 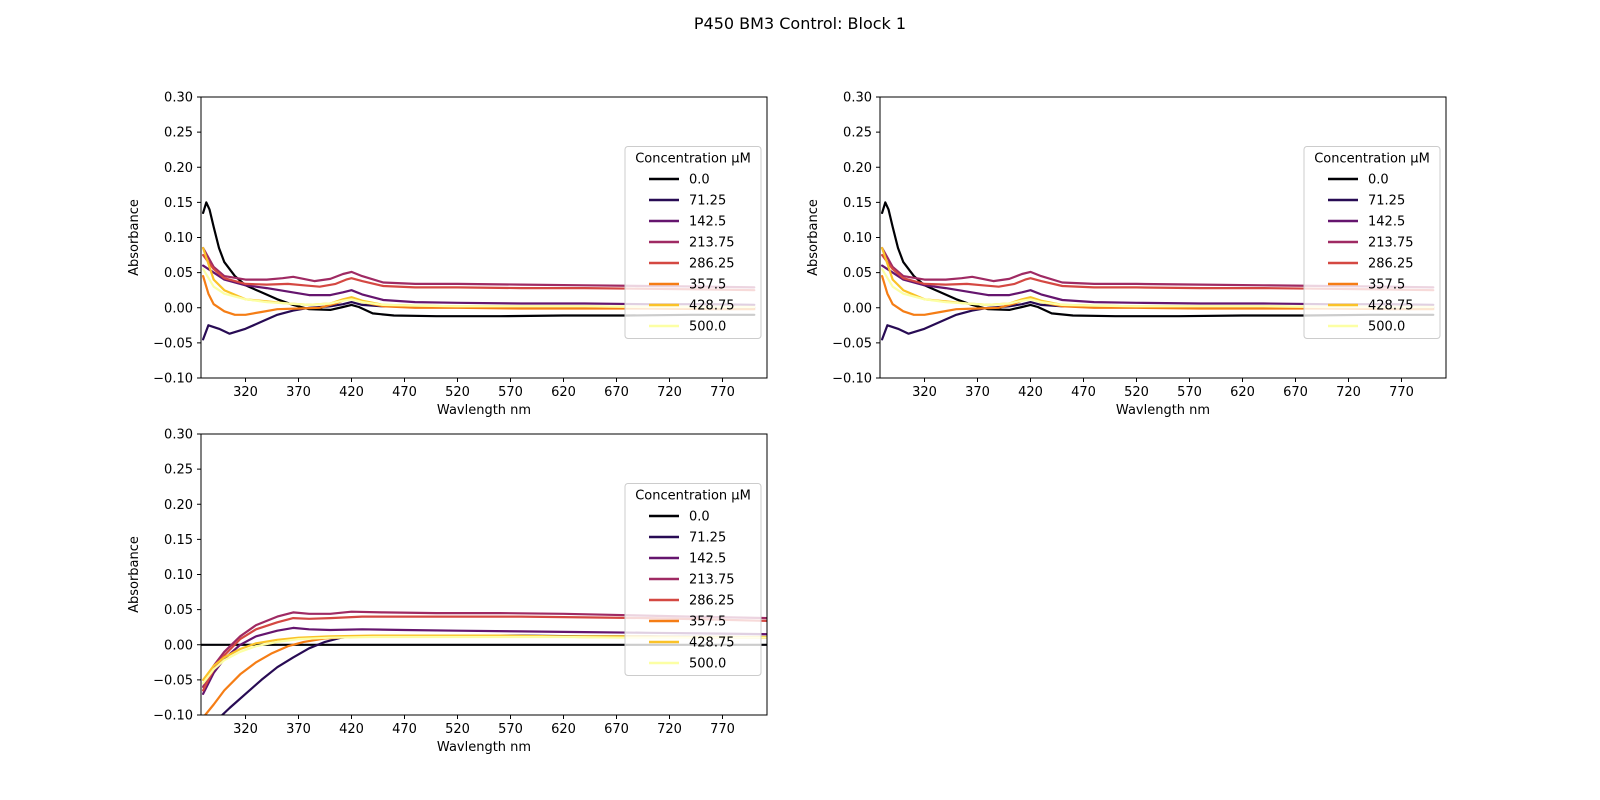 What do you see at coordinates (1401, 392) in the screenshot?
I see `x-tick-label: 770` at bounding box center [1401, 392].